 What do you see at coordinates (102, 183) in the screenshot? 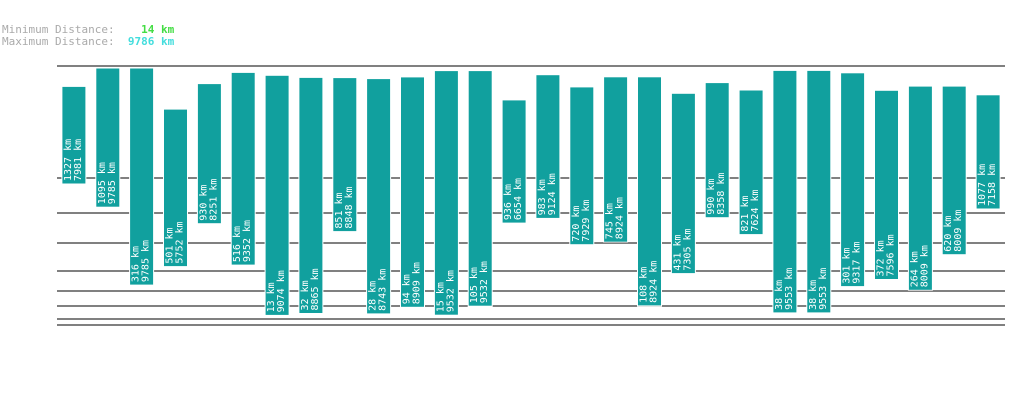
I see `bar-min-label: 1095 km` at bounding box center [102, 183].